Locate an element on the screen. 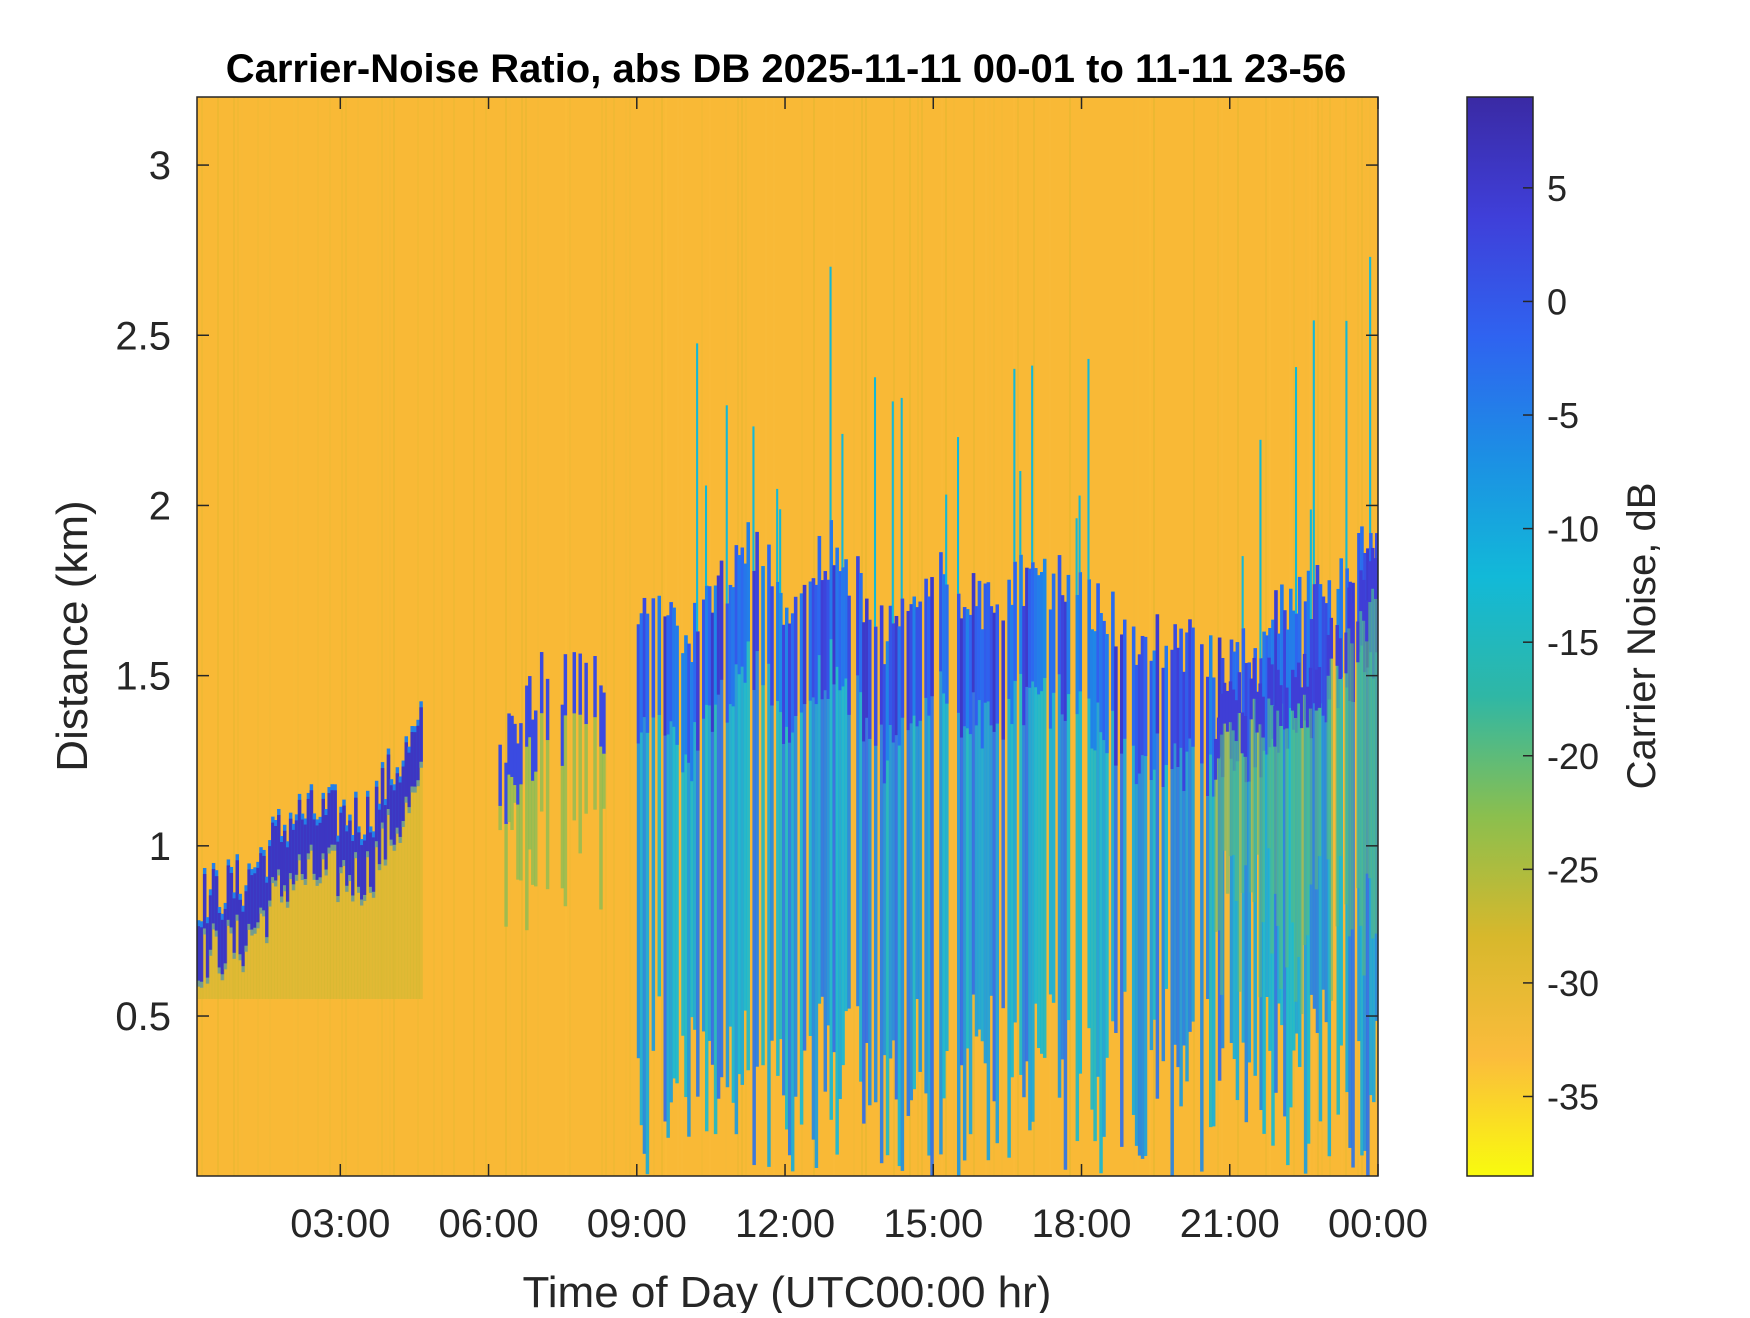 The height and width of the screenshot is (1318, 1750). colorbar-tick-label: -25 is located at coordinates (1573, 869).